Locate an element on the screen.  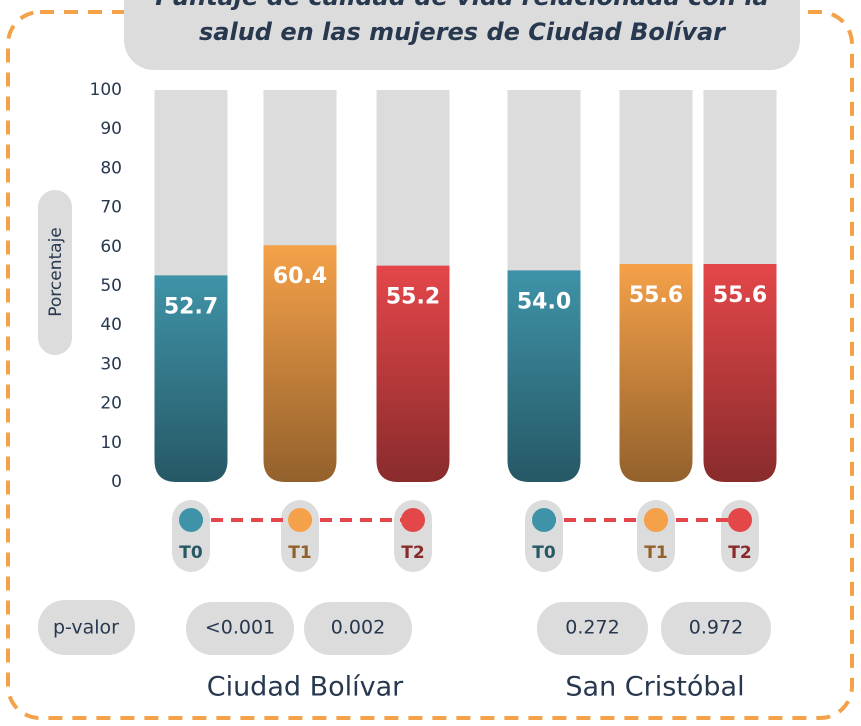
chart-title: salud en las mujeres de Ciudad Bolívar is located at coordinates (463, 32).